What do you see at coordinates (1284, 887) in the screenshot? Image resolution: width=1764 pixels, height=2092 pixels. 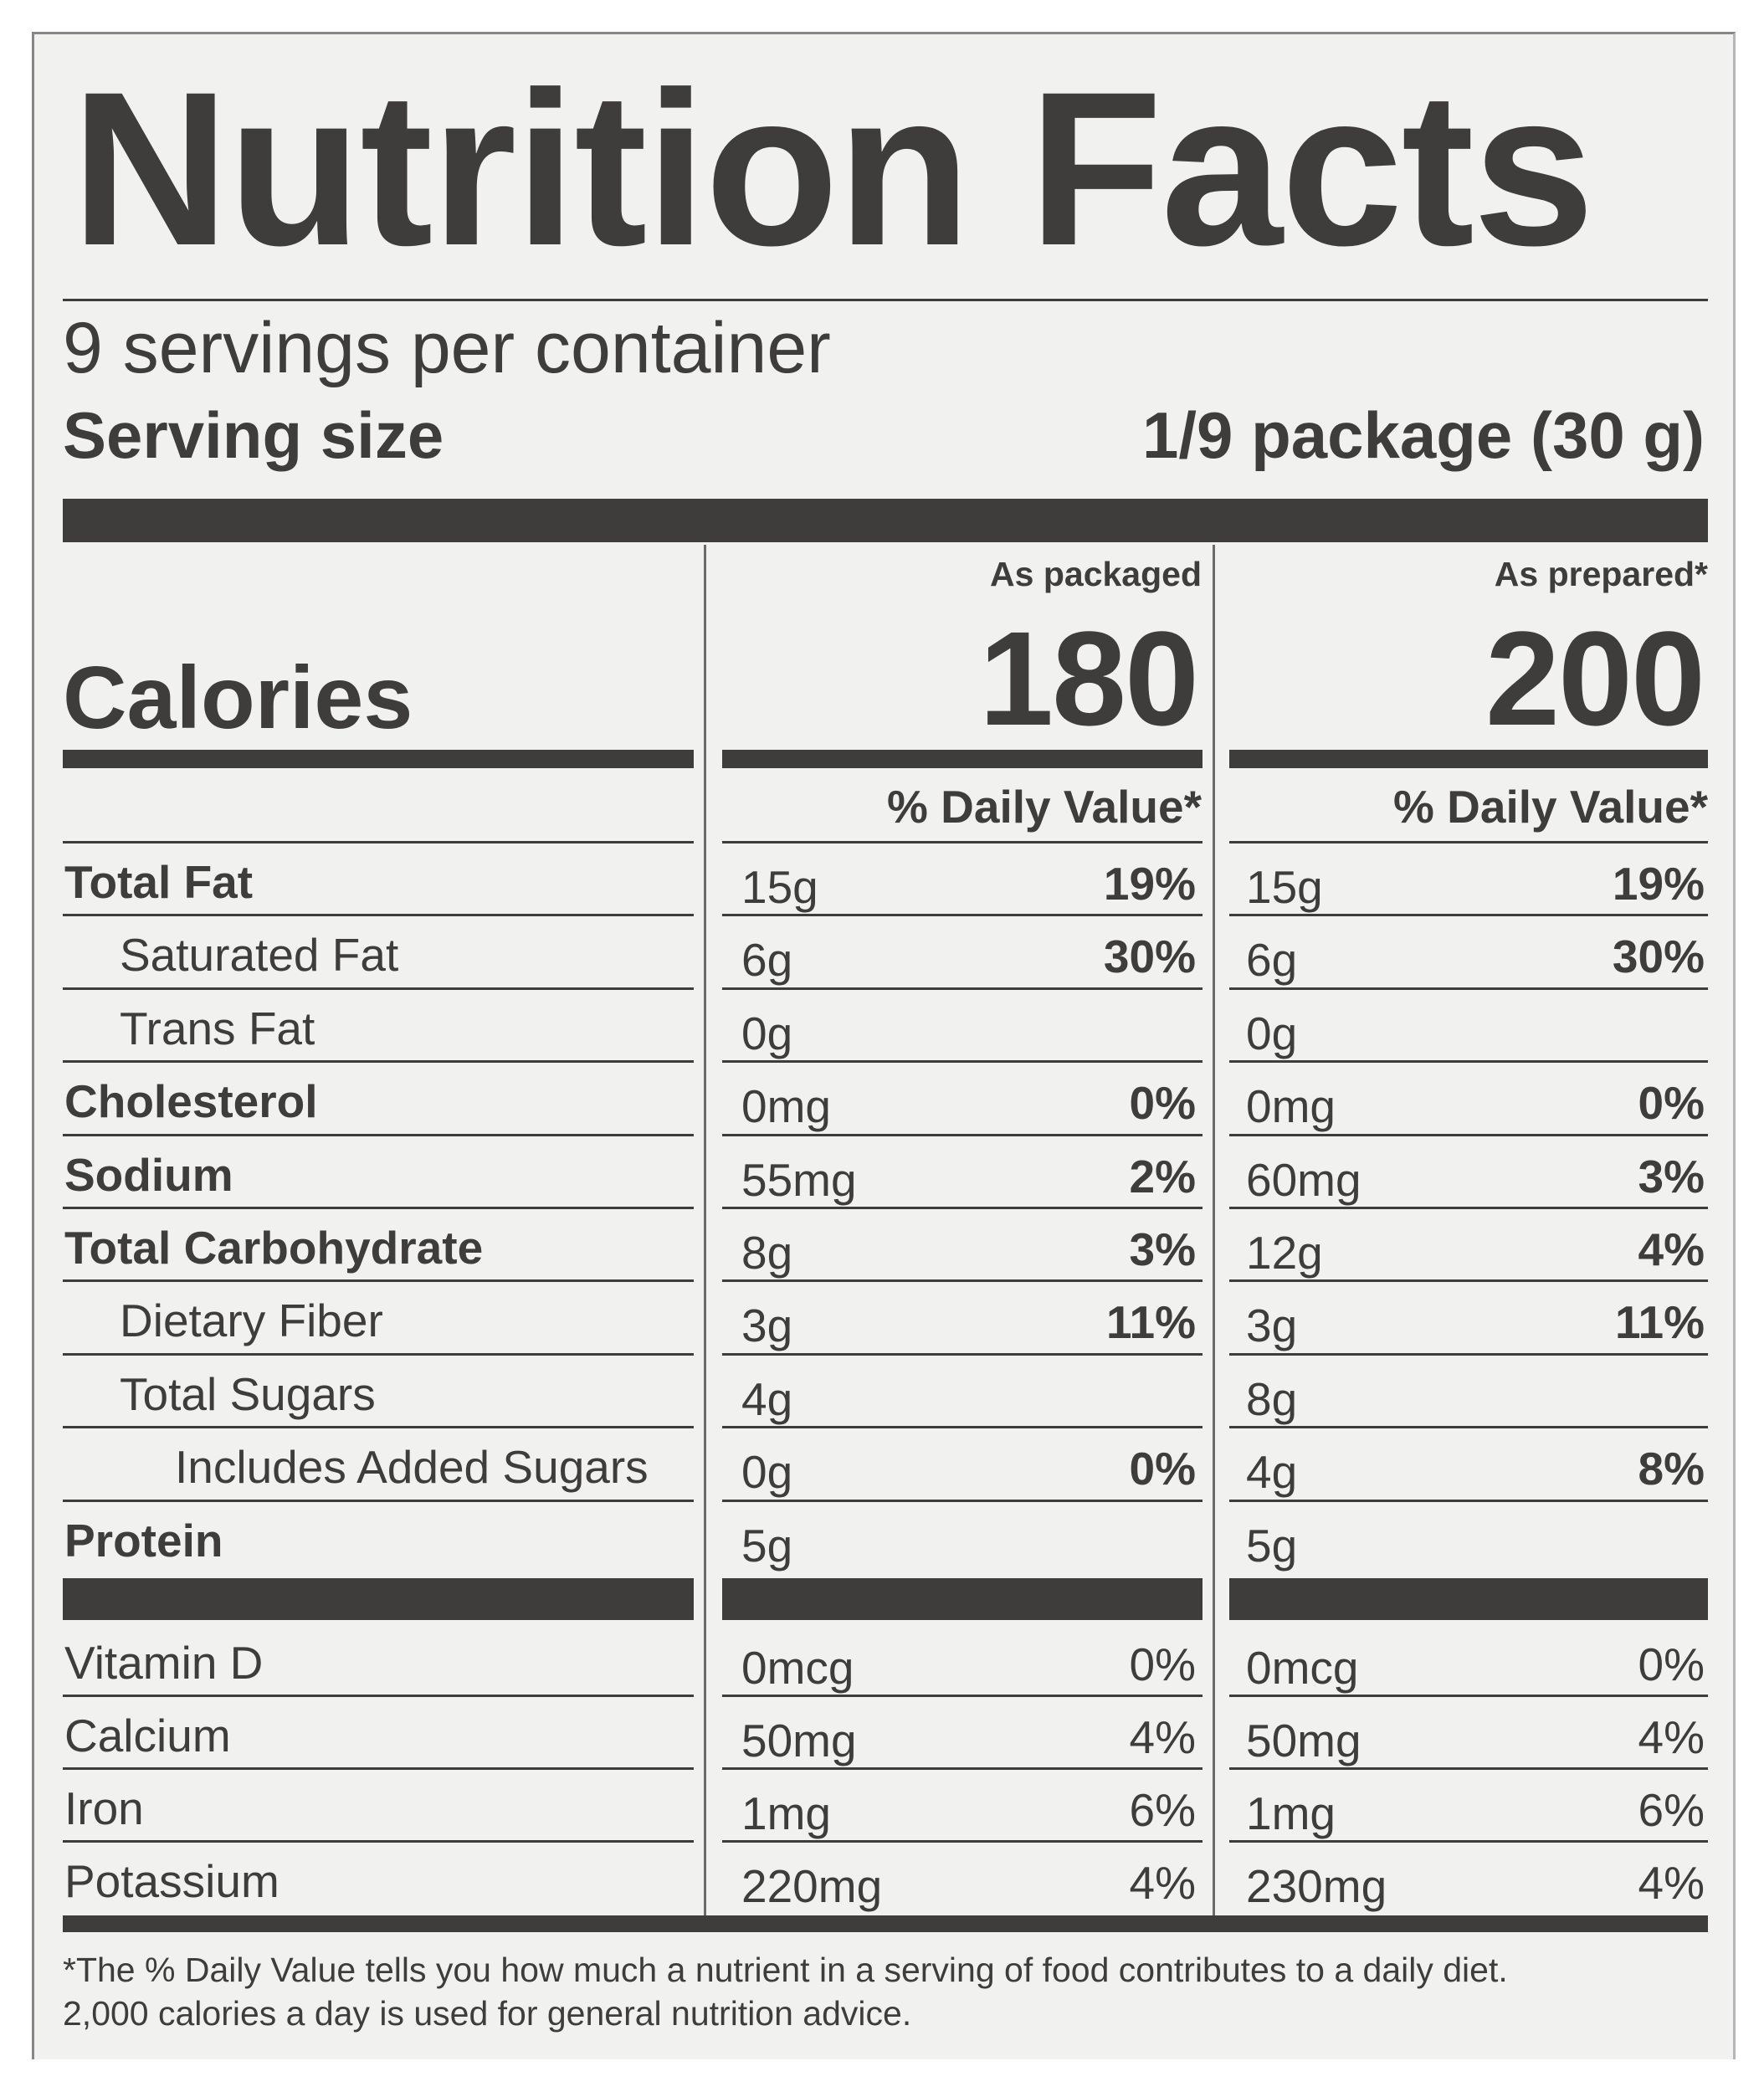 I see `amount-prepared: 15g` at bounding box center [1284, 887].